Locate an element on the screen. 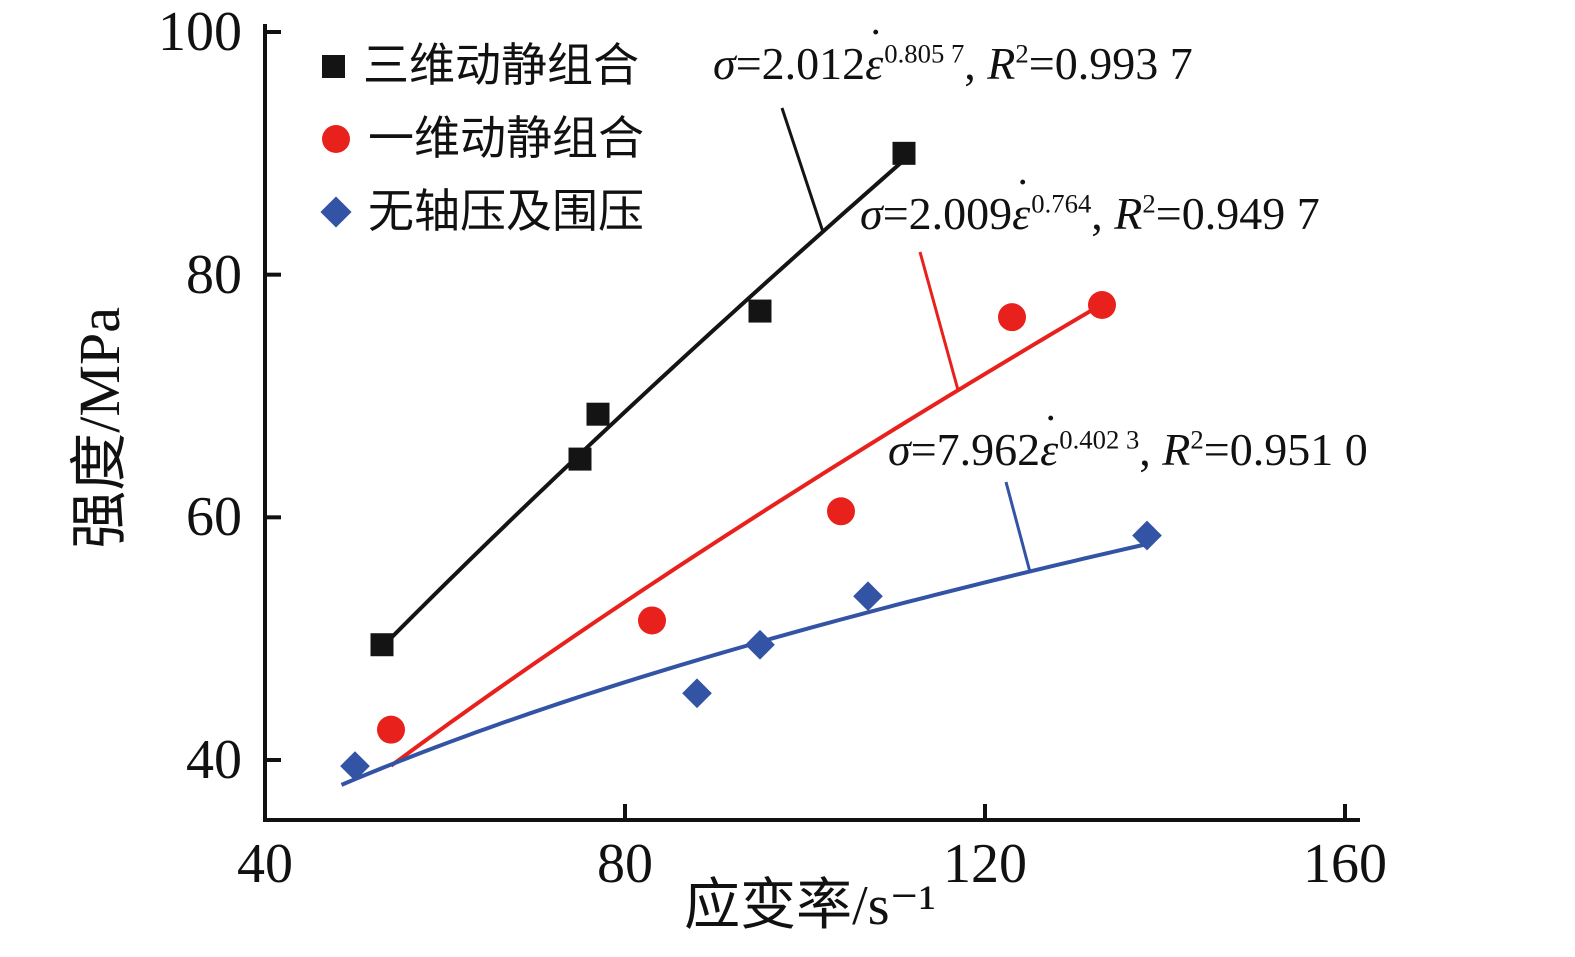 The width and height of the screenshot is (1575, 957). x-tick-label: 120 is located at coordinates (985, 864).